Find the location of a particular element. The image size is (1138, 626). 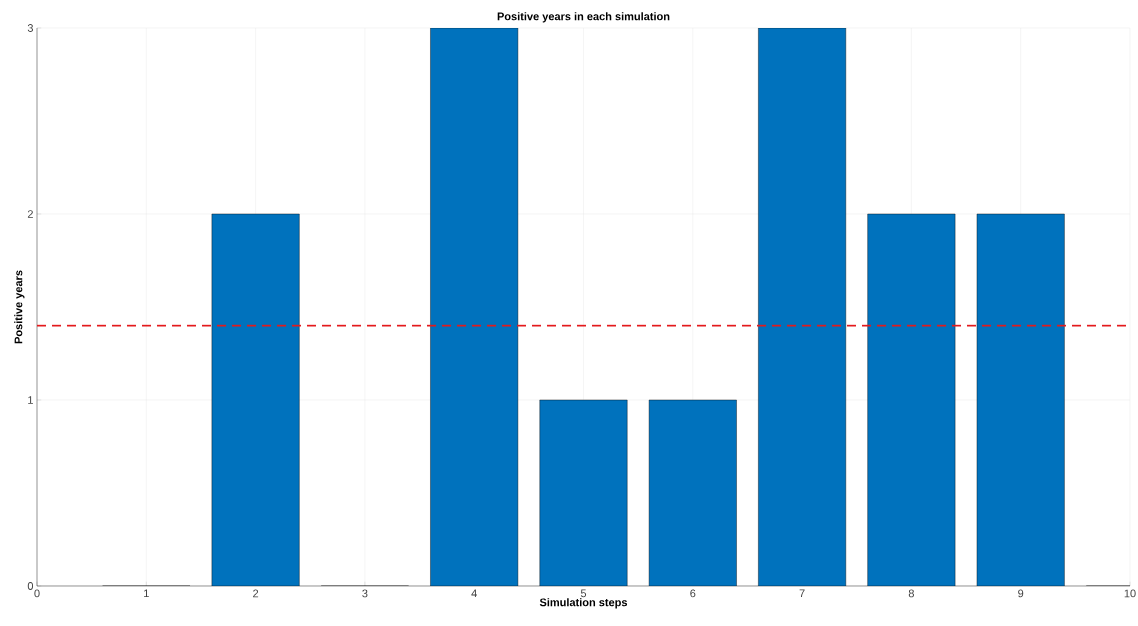

x-tick-label: 2 is located at coordinates (256, 593).